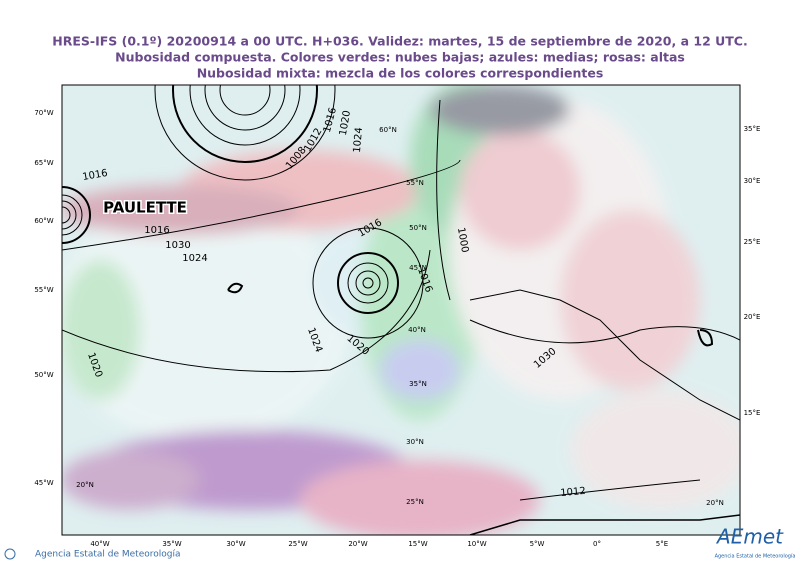 This screenshot has height=565, width=800. I want to click on lon-label: 35°W, so click(171, 544).